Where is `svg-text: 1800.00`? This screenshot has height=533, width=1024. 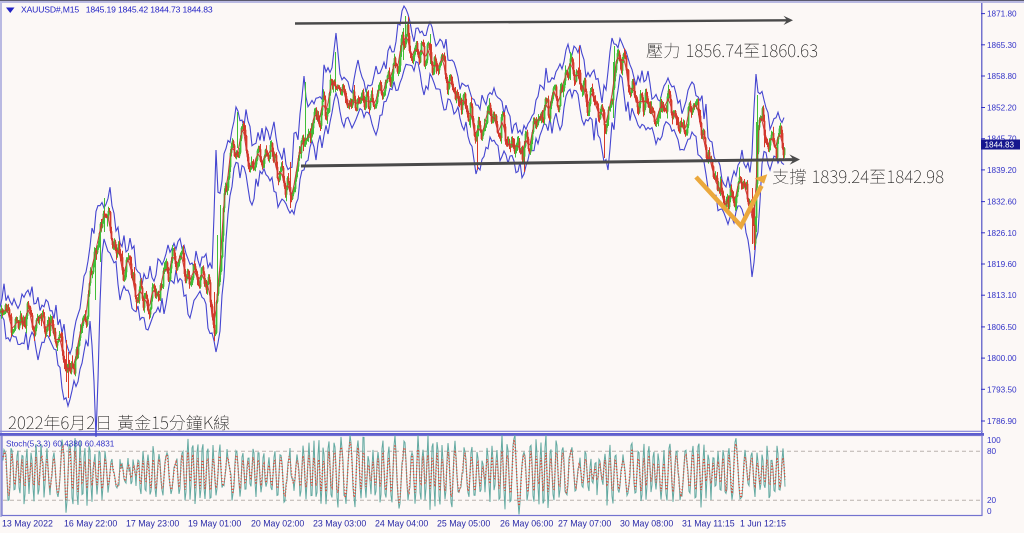 svg-text: 1800.00 is located at coordinates (1002, 358).